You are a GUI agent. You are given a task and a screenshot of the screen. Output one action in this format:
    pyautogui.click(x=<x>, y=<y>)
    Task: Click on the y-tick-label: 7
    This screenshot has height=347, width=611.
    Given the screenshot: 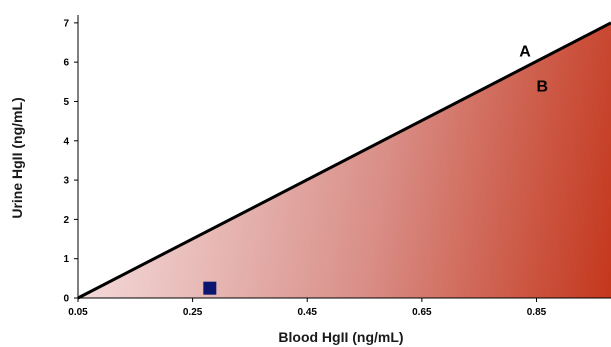 What is the action you would take?
    pyautogui.click(x=66, y=23)
    